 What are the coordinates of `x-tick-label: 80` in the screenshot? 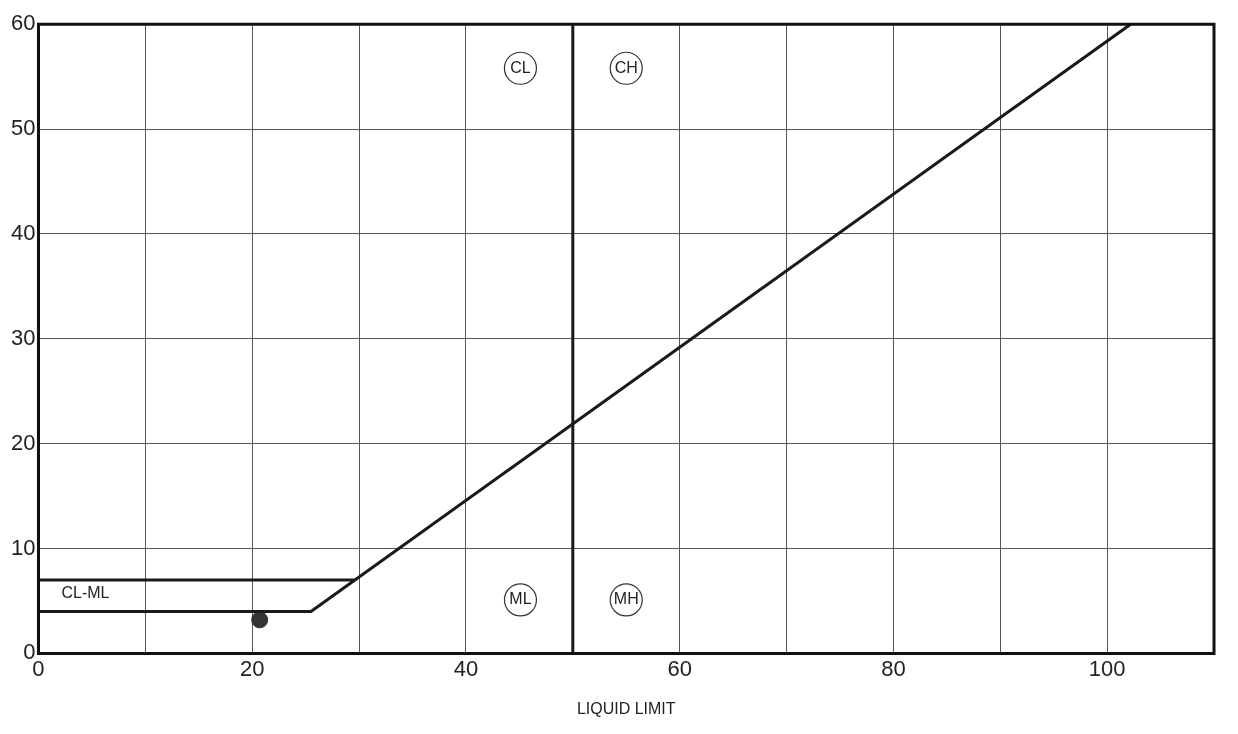 It's located at (893, 668).